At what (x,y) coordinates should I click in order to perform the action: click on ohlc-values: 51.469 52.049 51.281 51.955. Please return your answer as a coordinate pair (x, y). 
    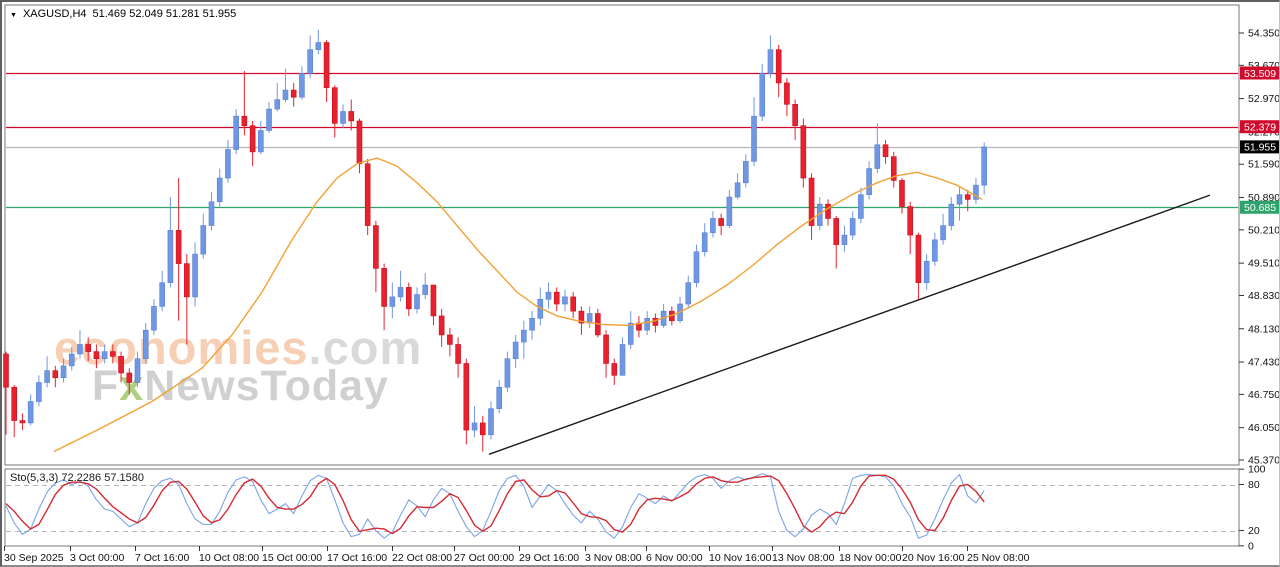
    Looking at the image, I should click on (164, 14).